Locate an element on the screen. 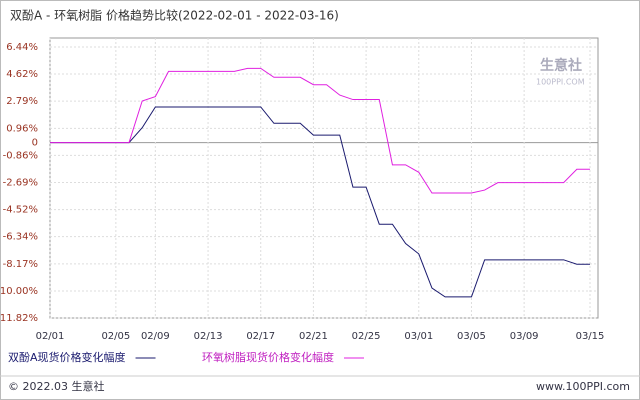 The width and height of the screenshot is (640, 400). watermark-sub: 100PPI.COM is located at coordinates (560, 82).